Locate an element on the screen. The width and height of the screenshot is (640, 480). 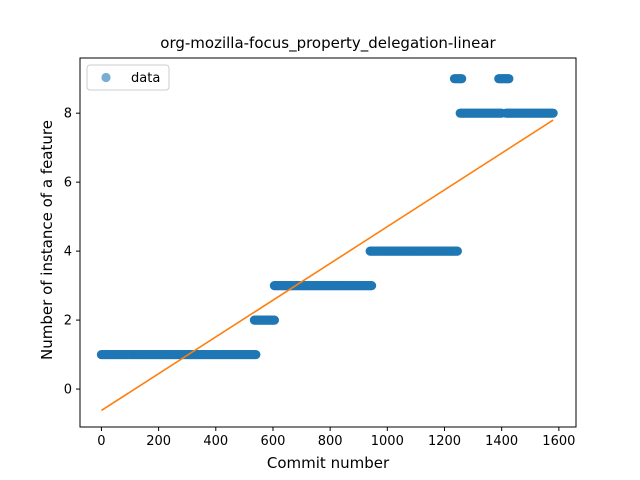
legend-marker-data is located at coordinates (106, 77).